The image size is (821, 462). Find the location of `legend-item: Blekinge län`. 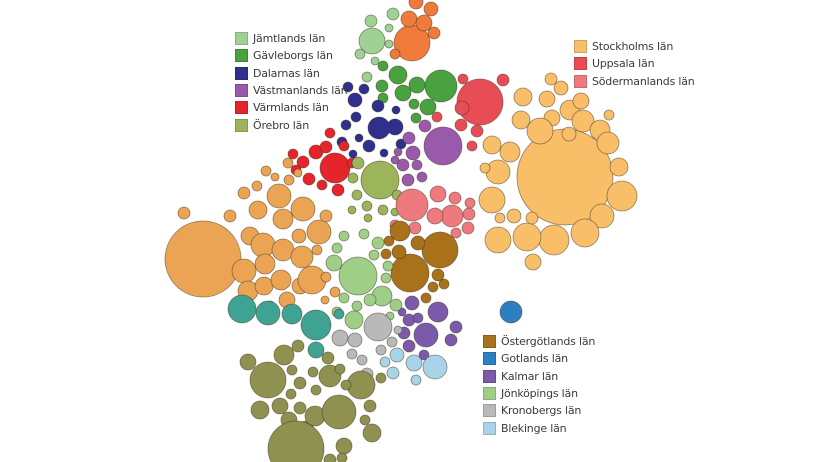

legend-item: Blekinge län is located at coordinates (539, 427).